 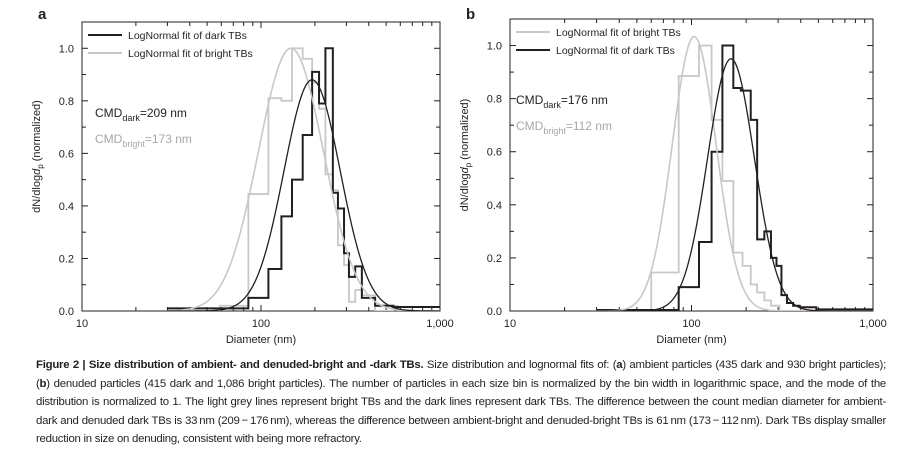 What do you see at coordinates (168, 139) in the screenshot?
I see `cmd-value: =173 nm` at bounding box center [168, 139].